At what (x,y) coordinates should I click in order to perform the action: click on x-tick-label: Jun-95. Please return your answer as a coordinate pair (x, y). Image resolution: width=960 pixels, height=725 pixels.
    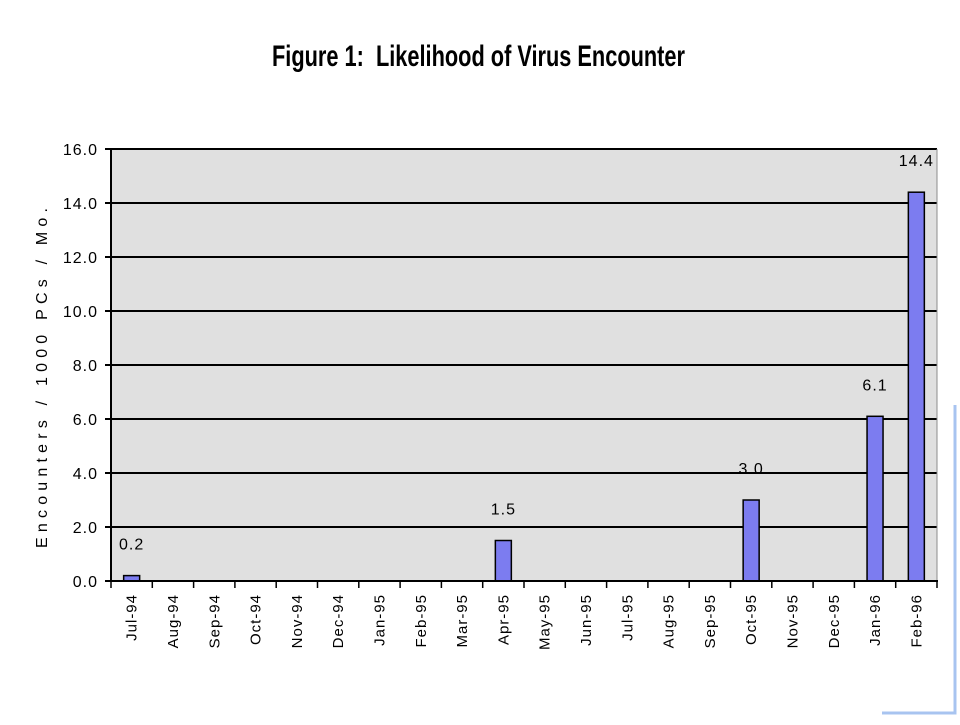
    Looking at the image, I should click on (586, 620).